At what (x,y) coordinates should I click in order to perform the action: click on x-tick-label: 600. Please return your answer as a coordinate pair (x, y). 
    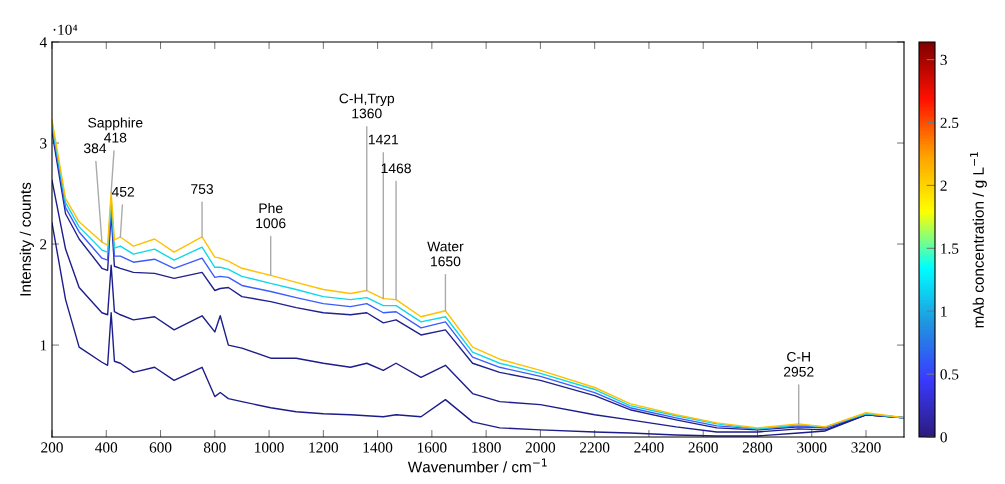
    Looking at the image, I should click on (160, 447).